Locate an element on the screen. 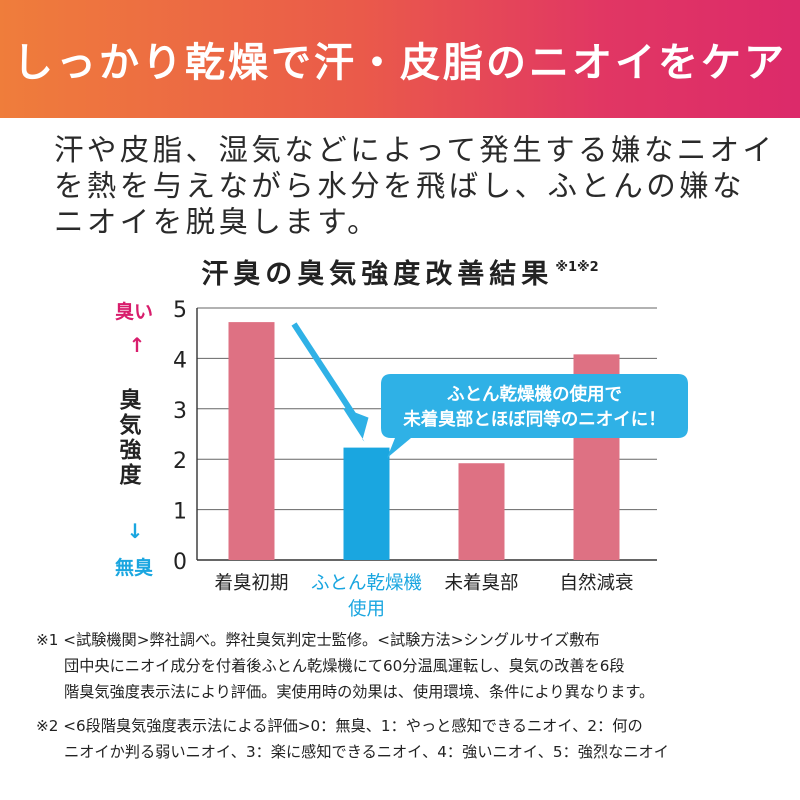 Image resolution: width=800 pixels, height=800 pixels. highlight-arrow-shaft is located at coordinates (327, 375).